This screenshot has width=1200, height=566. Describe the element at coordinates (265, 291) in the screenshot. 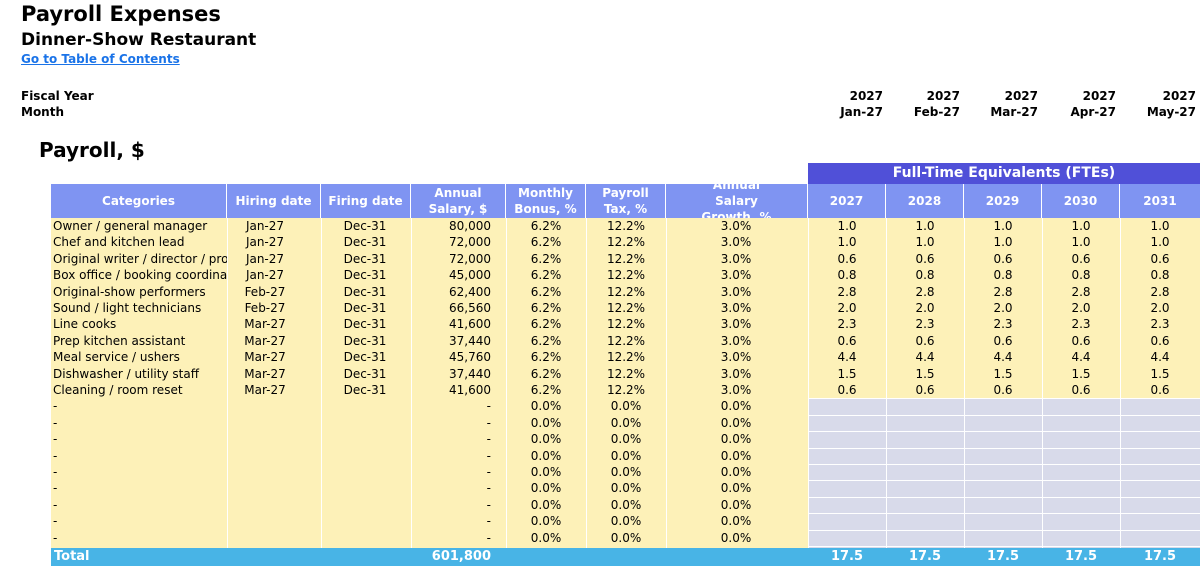

I see `hiring-date-cell: Feb-27` at that location.